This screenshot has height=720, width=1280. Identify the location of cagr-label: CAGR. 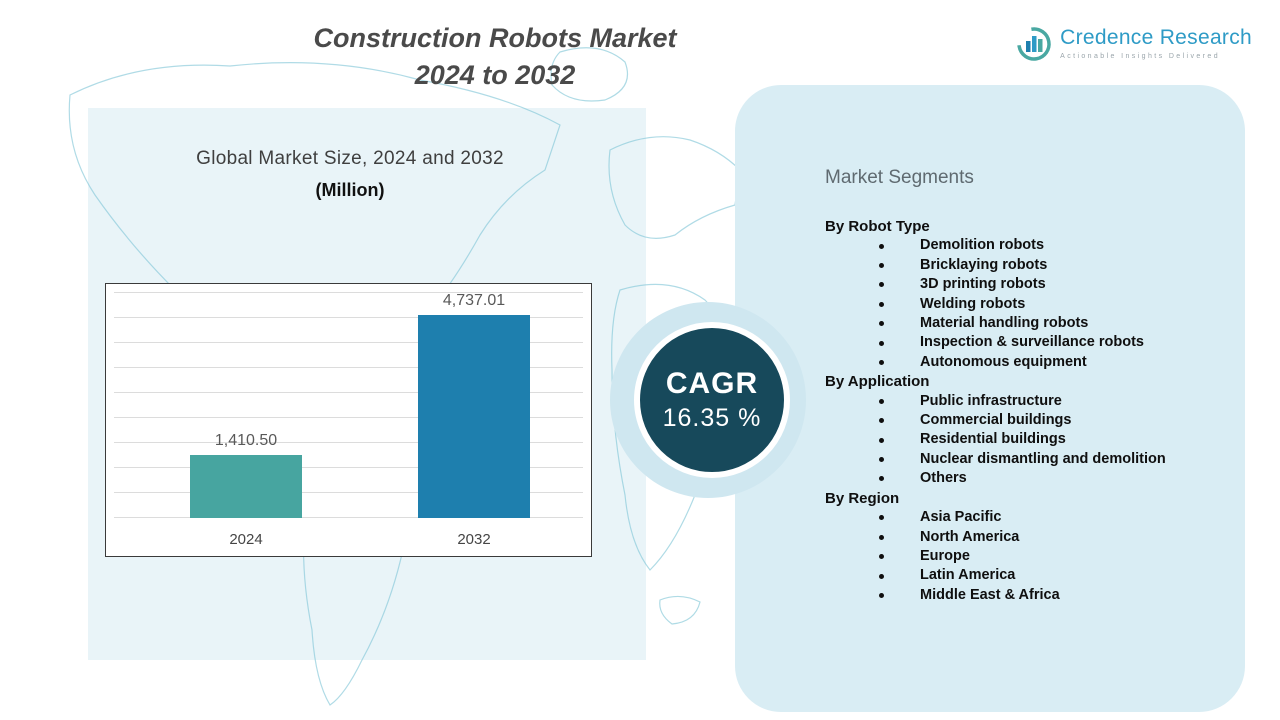
(712, 383).